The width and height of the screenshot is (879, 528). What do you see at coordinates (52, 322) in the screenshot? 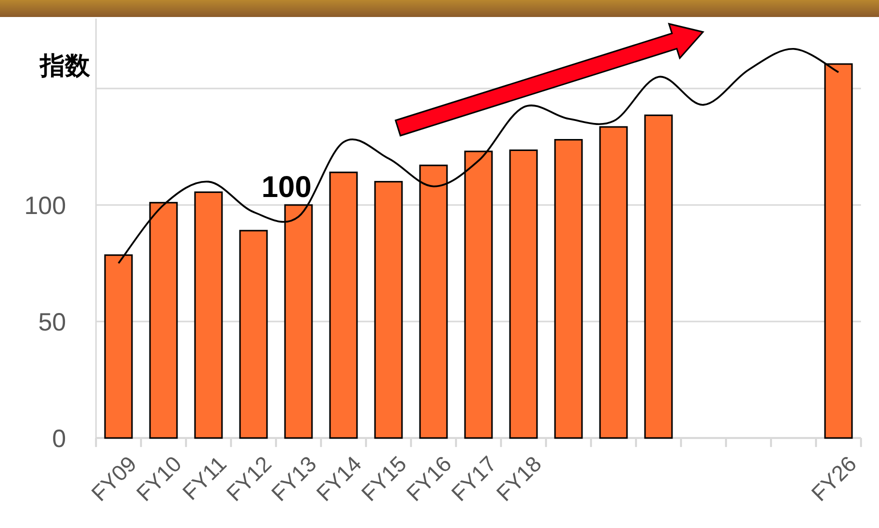
I see `y-tick-label: 50` at bounding box center [52, 322].